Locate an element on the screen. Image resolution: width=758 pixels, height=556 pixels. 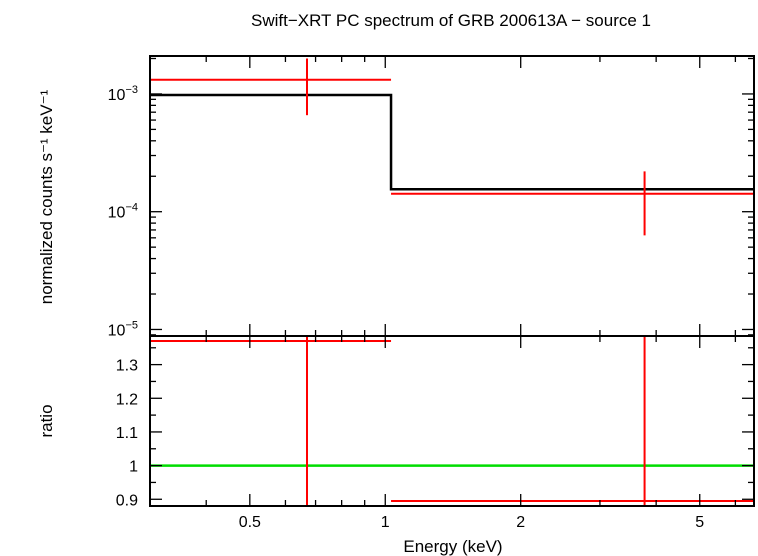
y-tick-label-exponent: −5 is located at coordinates (131, 325).